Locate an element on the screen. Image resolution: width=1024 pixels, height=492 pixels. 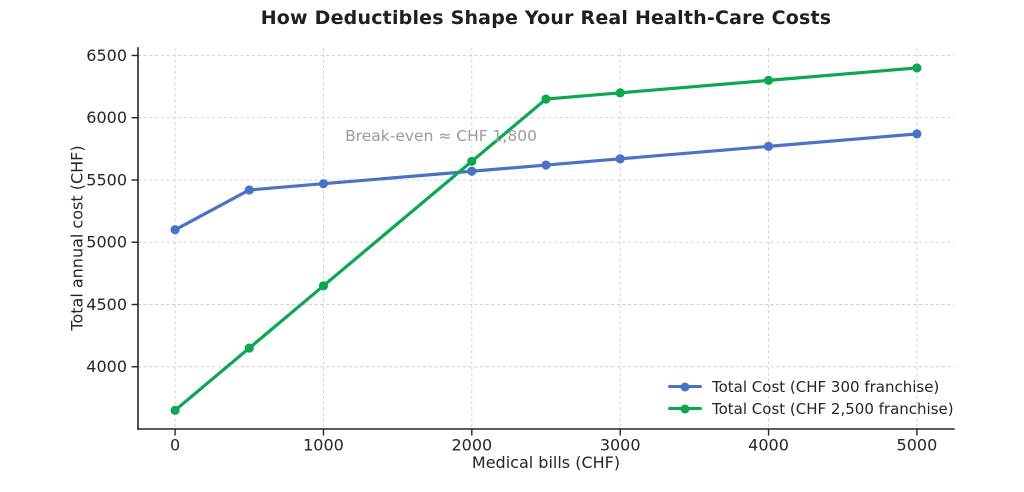
x-tick-label: 2000 is located at coordinates (471, 445).